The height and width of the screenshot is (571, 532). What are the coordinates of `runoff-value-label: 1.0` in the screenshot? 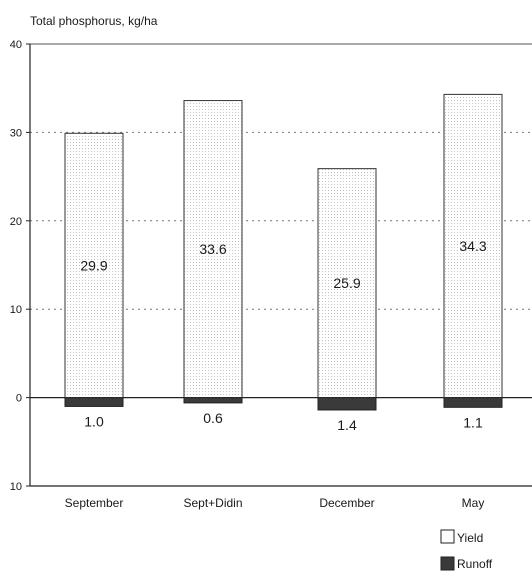 It's located at (94, 421).